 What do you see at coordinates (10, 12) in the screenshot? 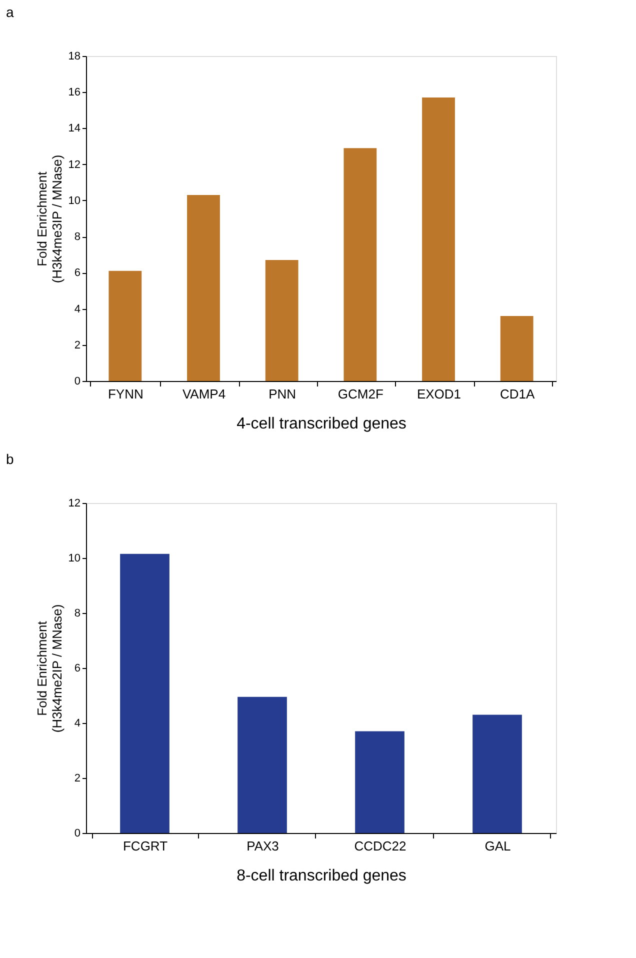
I see `chart-title: a` at bounding box center [10, 12].